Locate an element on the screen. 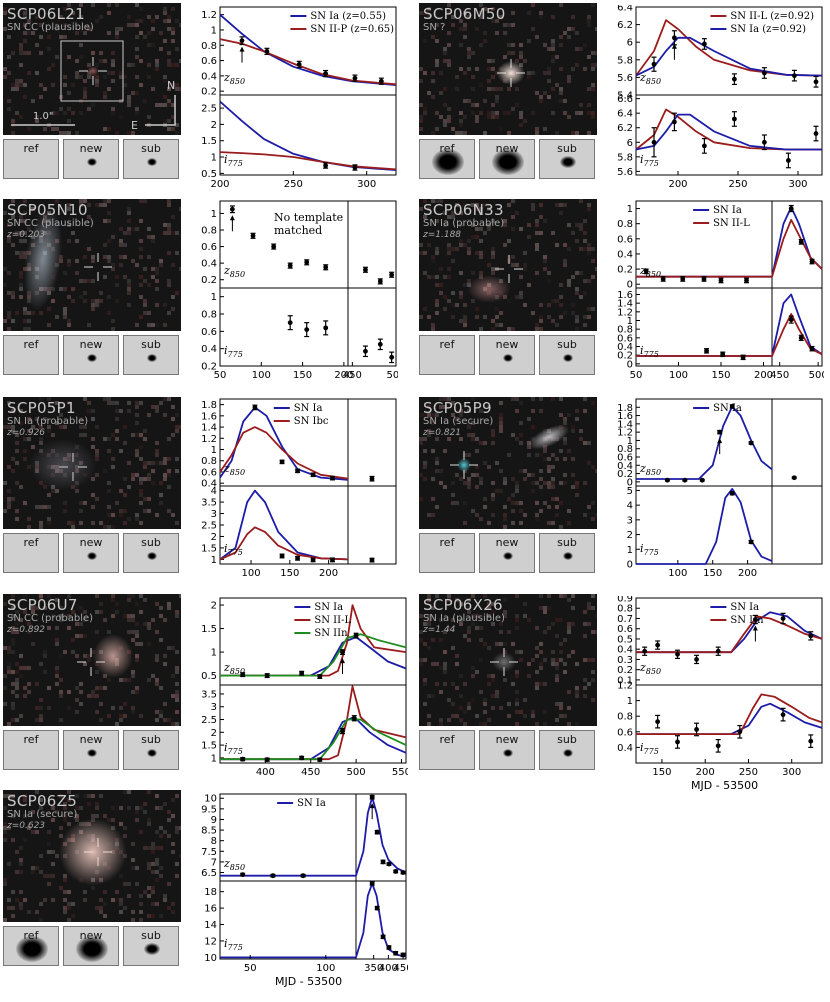 Image resolution: width=830 pixels, height=1002 pixels. thumb-new: new is located at coordinates (91, 355).